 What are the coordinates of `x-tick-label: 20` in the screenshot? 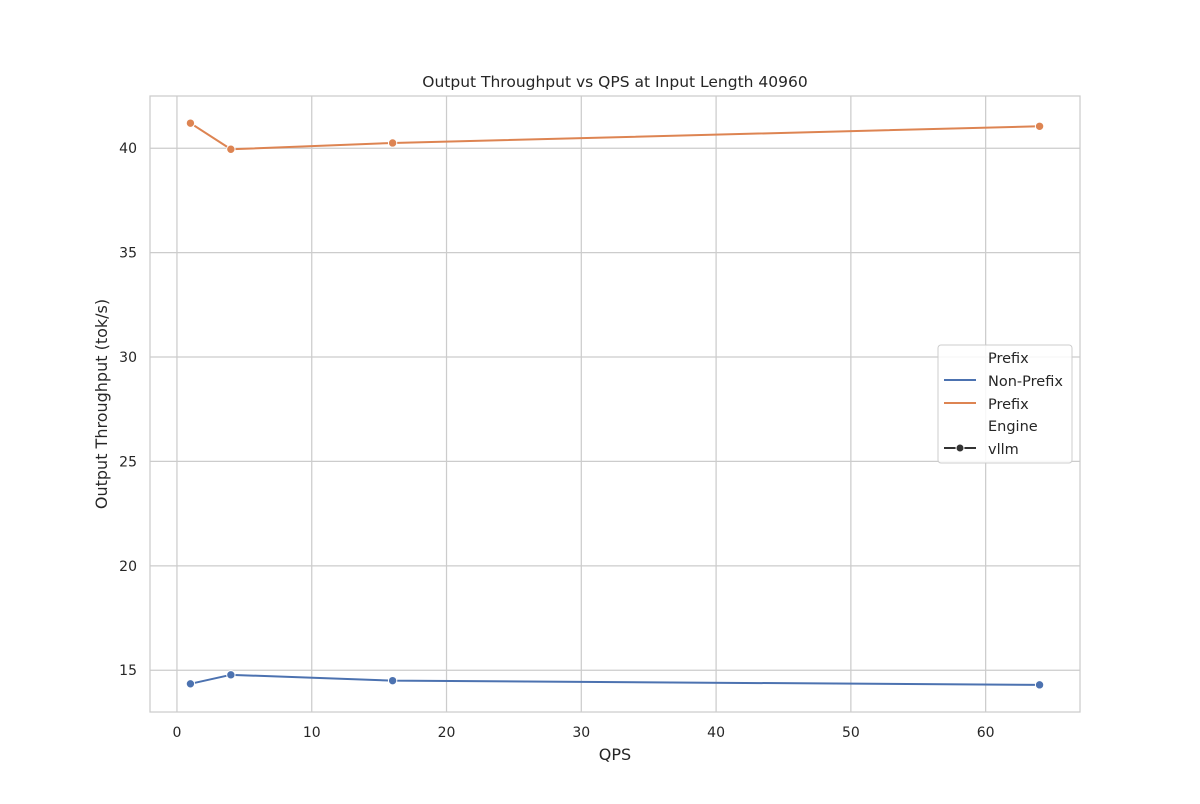 It's located at (447, 733).